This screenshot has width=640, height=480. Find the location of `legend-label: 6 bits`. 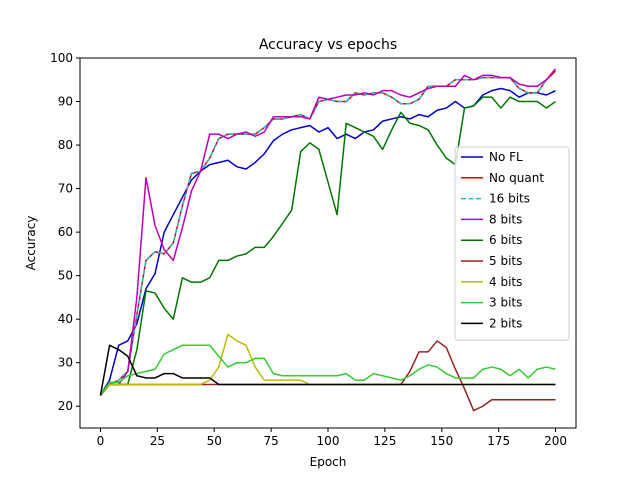

legend-label: 6 bits is located at coordinates (505, 240).